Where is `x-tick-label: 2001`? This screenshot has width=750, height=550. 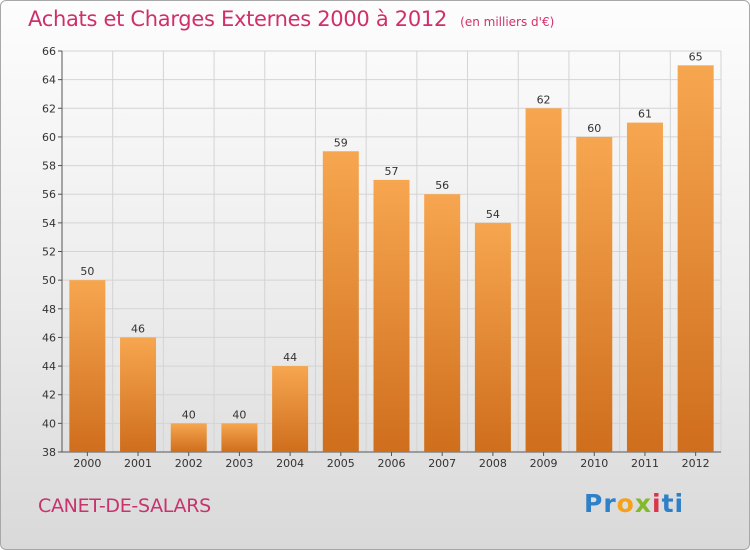
x-tick-label: 2001 is located at coordinates (138, 463).